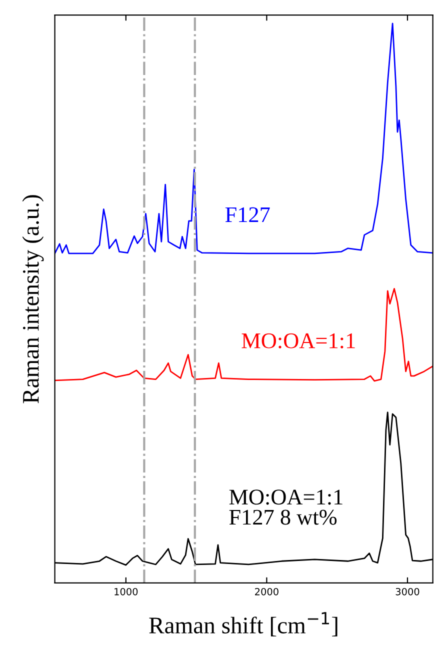 Image resolution: width=435 pixels, height=655 pixels. What do you see at coordinates (33, 299) in the screenshot?
I see `y-axis-title: Raman intensity (a.u.)` at bounding box center [33, 299].